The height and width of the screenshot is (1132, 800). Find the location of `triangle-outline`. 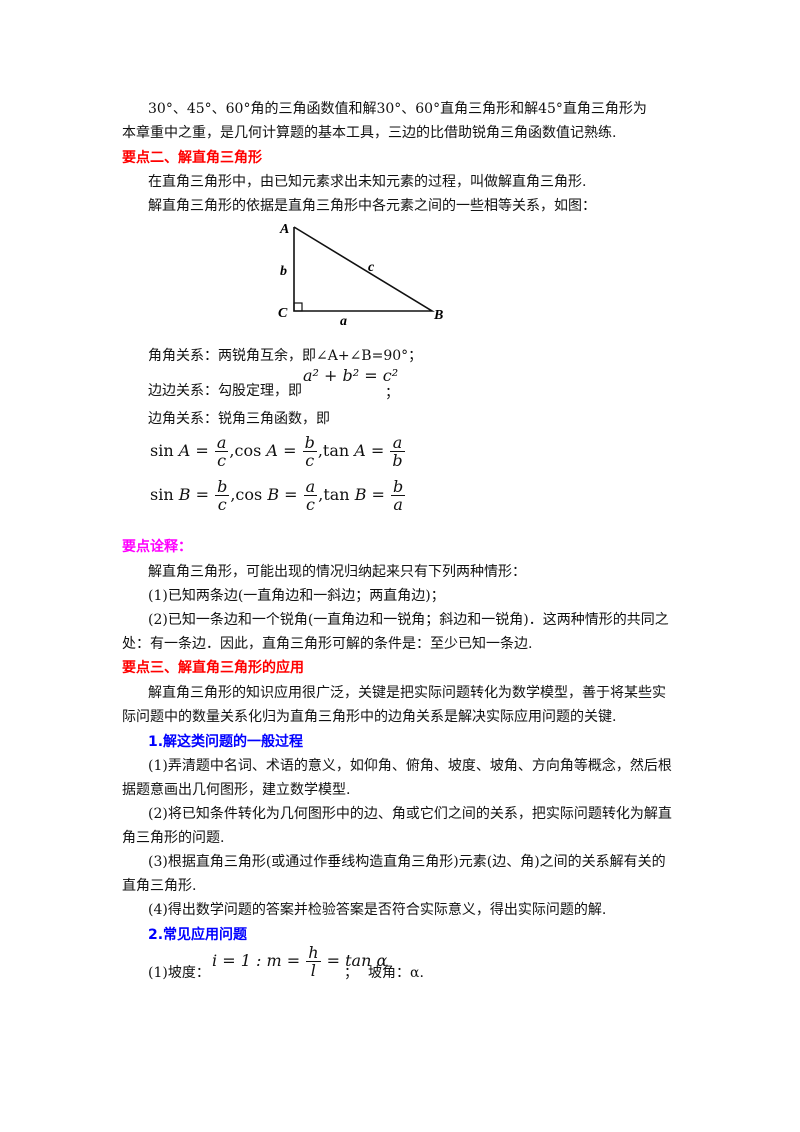

triangle-outline is located at coordinates (364, 269).